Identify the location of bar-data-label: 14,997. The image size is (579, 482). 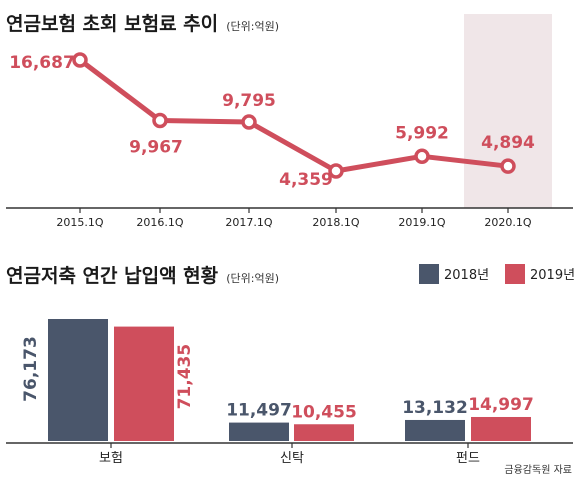
(501, 405).